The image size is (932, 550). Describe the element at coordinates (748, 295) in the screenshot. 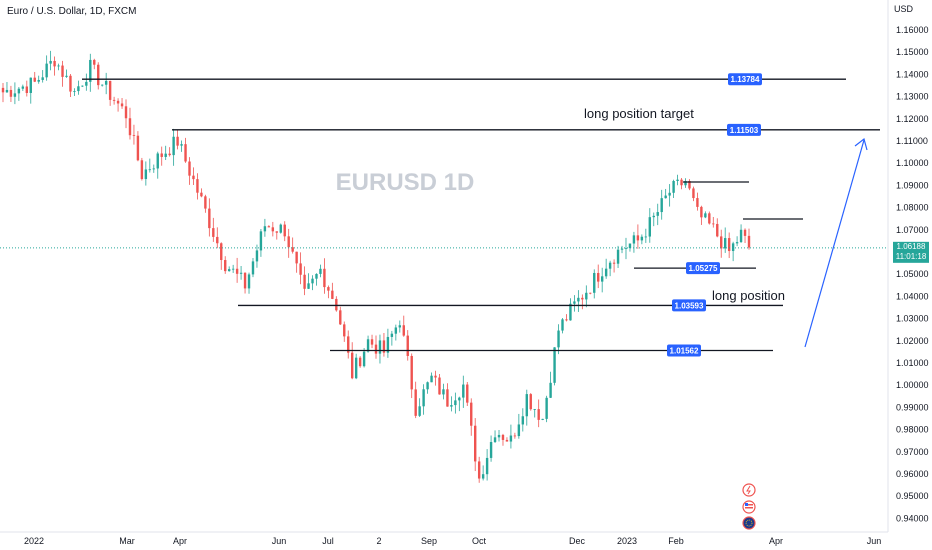

I see `annotation-long-position-text: long position` at that location.